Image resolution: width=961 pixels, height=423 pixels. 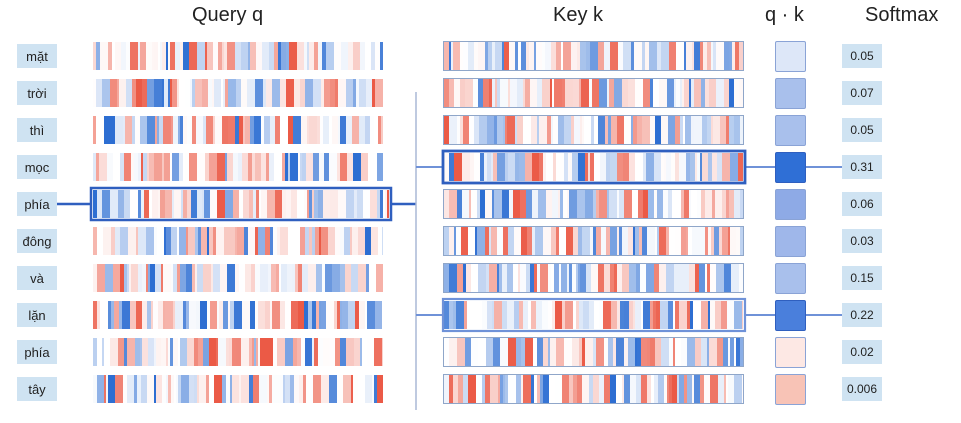 I want to click on token-label: phía, so click(x=37, y=352).